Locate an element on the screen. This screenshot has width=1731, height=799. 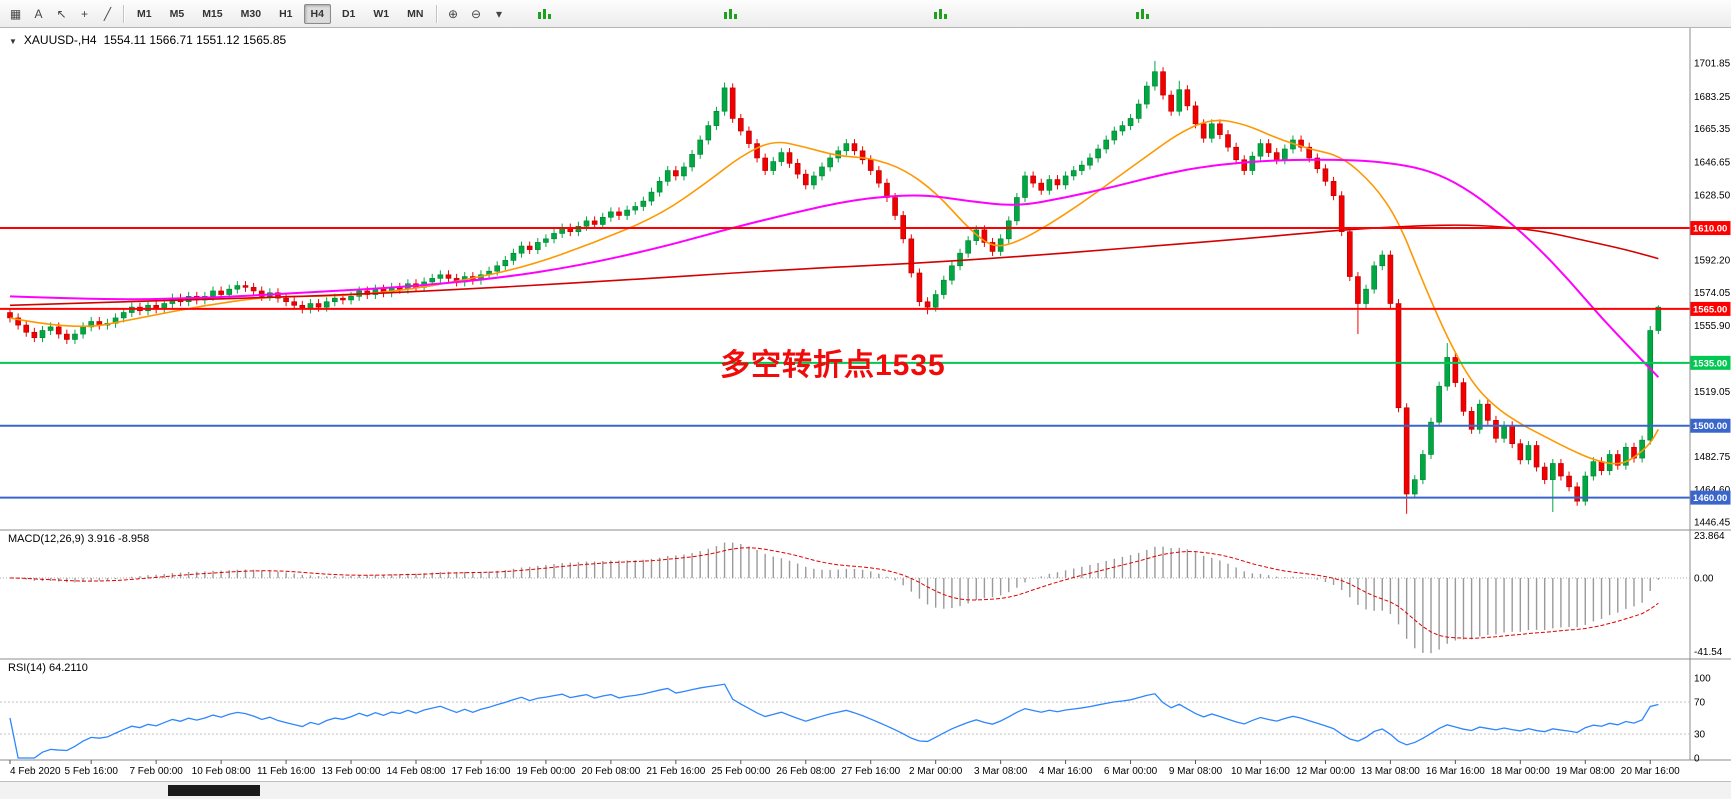
price-badge-1610.00: 1610.00 is located at coordinates (1710, 228).